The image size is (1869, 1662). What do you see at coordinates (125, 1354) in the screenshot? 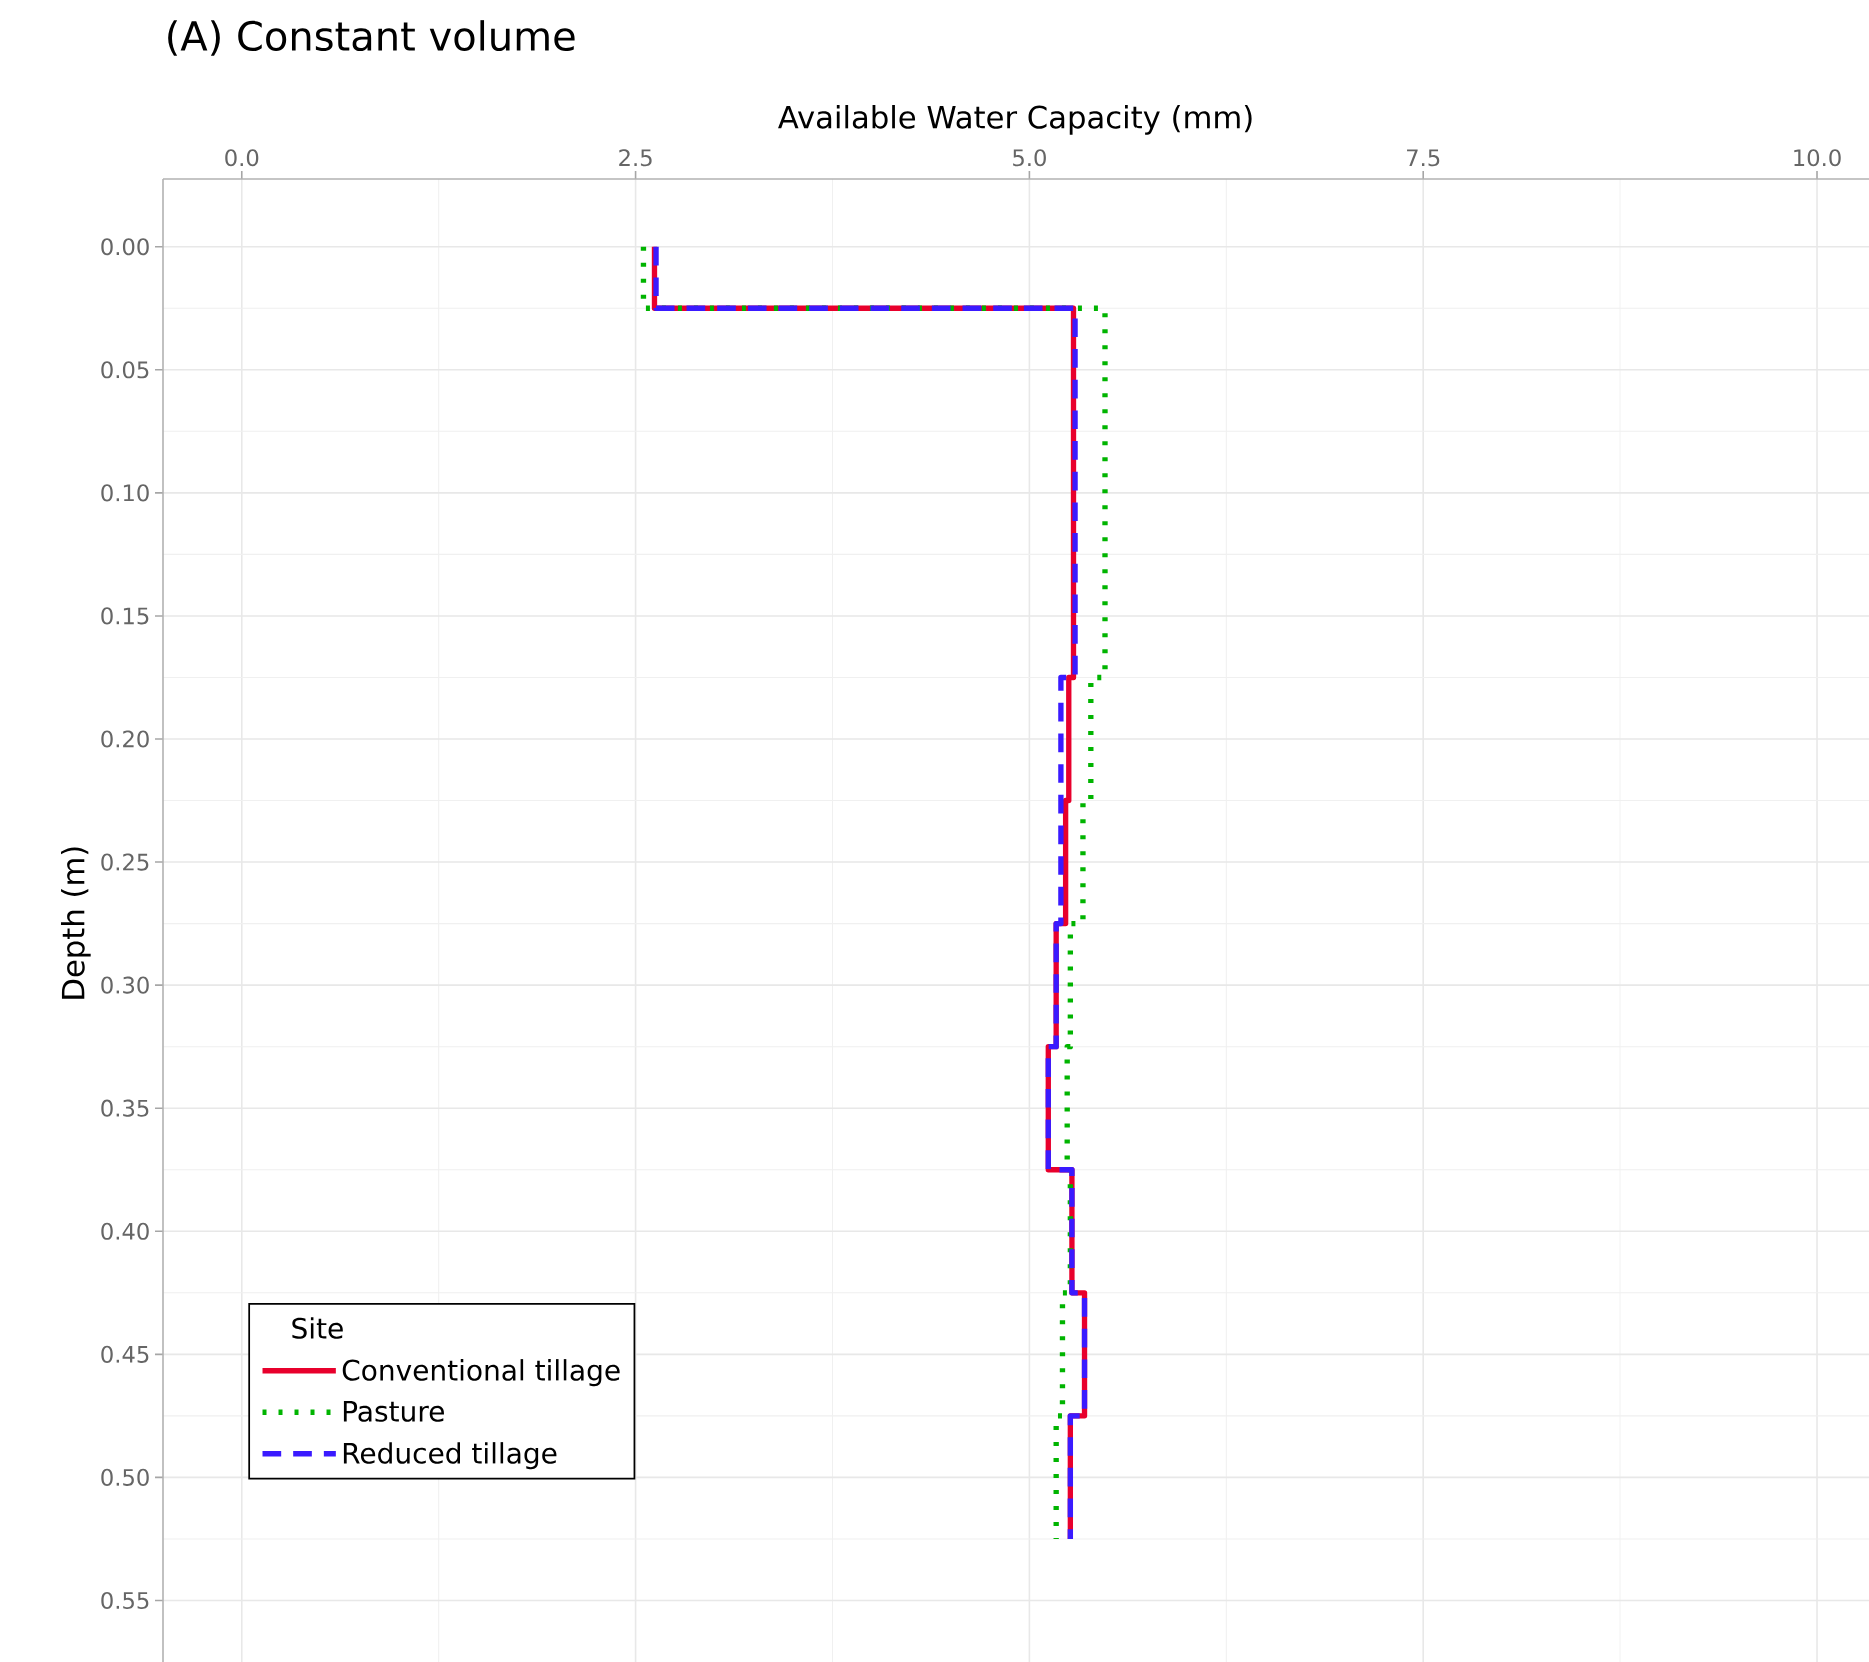
I see `y-tick-label: 0.45` at bounding box center [125, 1354].